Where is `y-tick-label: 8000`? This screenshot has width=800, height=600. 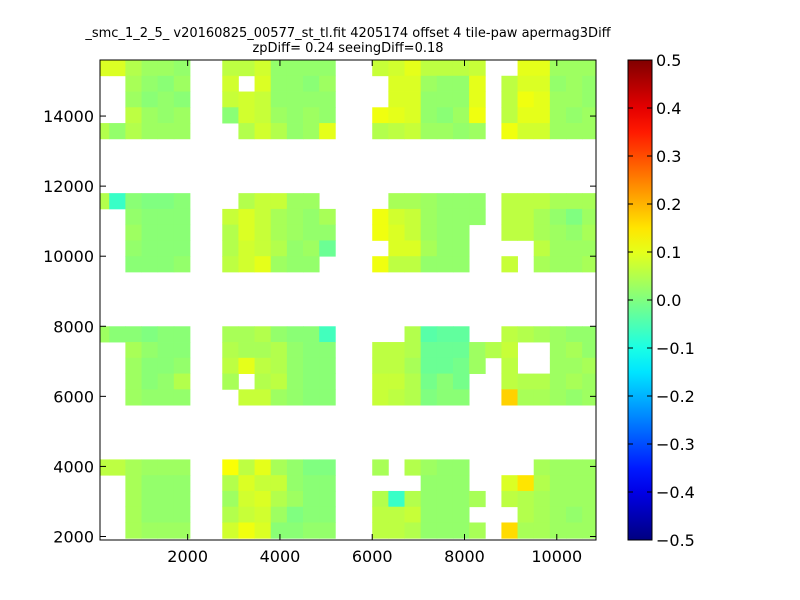
y-tick-label: 8000 is located at coordinates (73, 326).